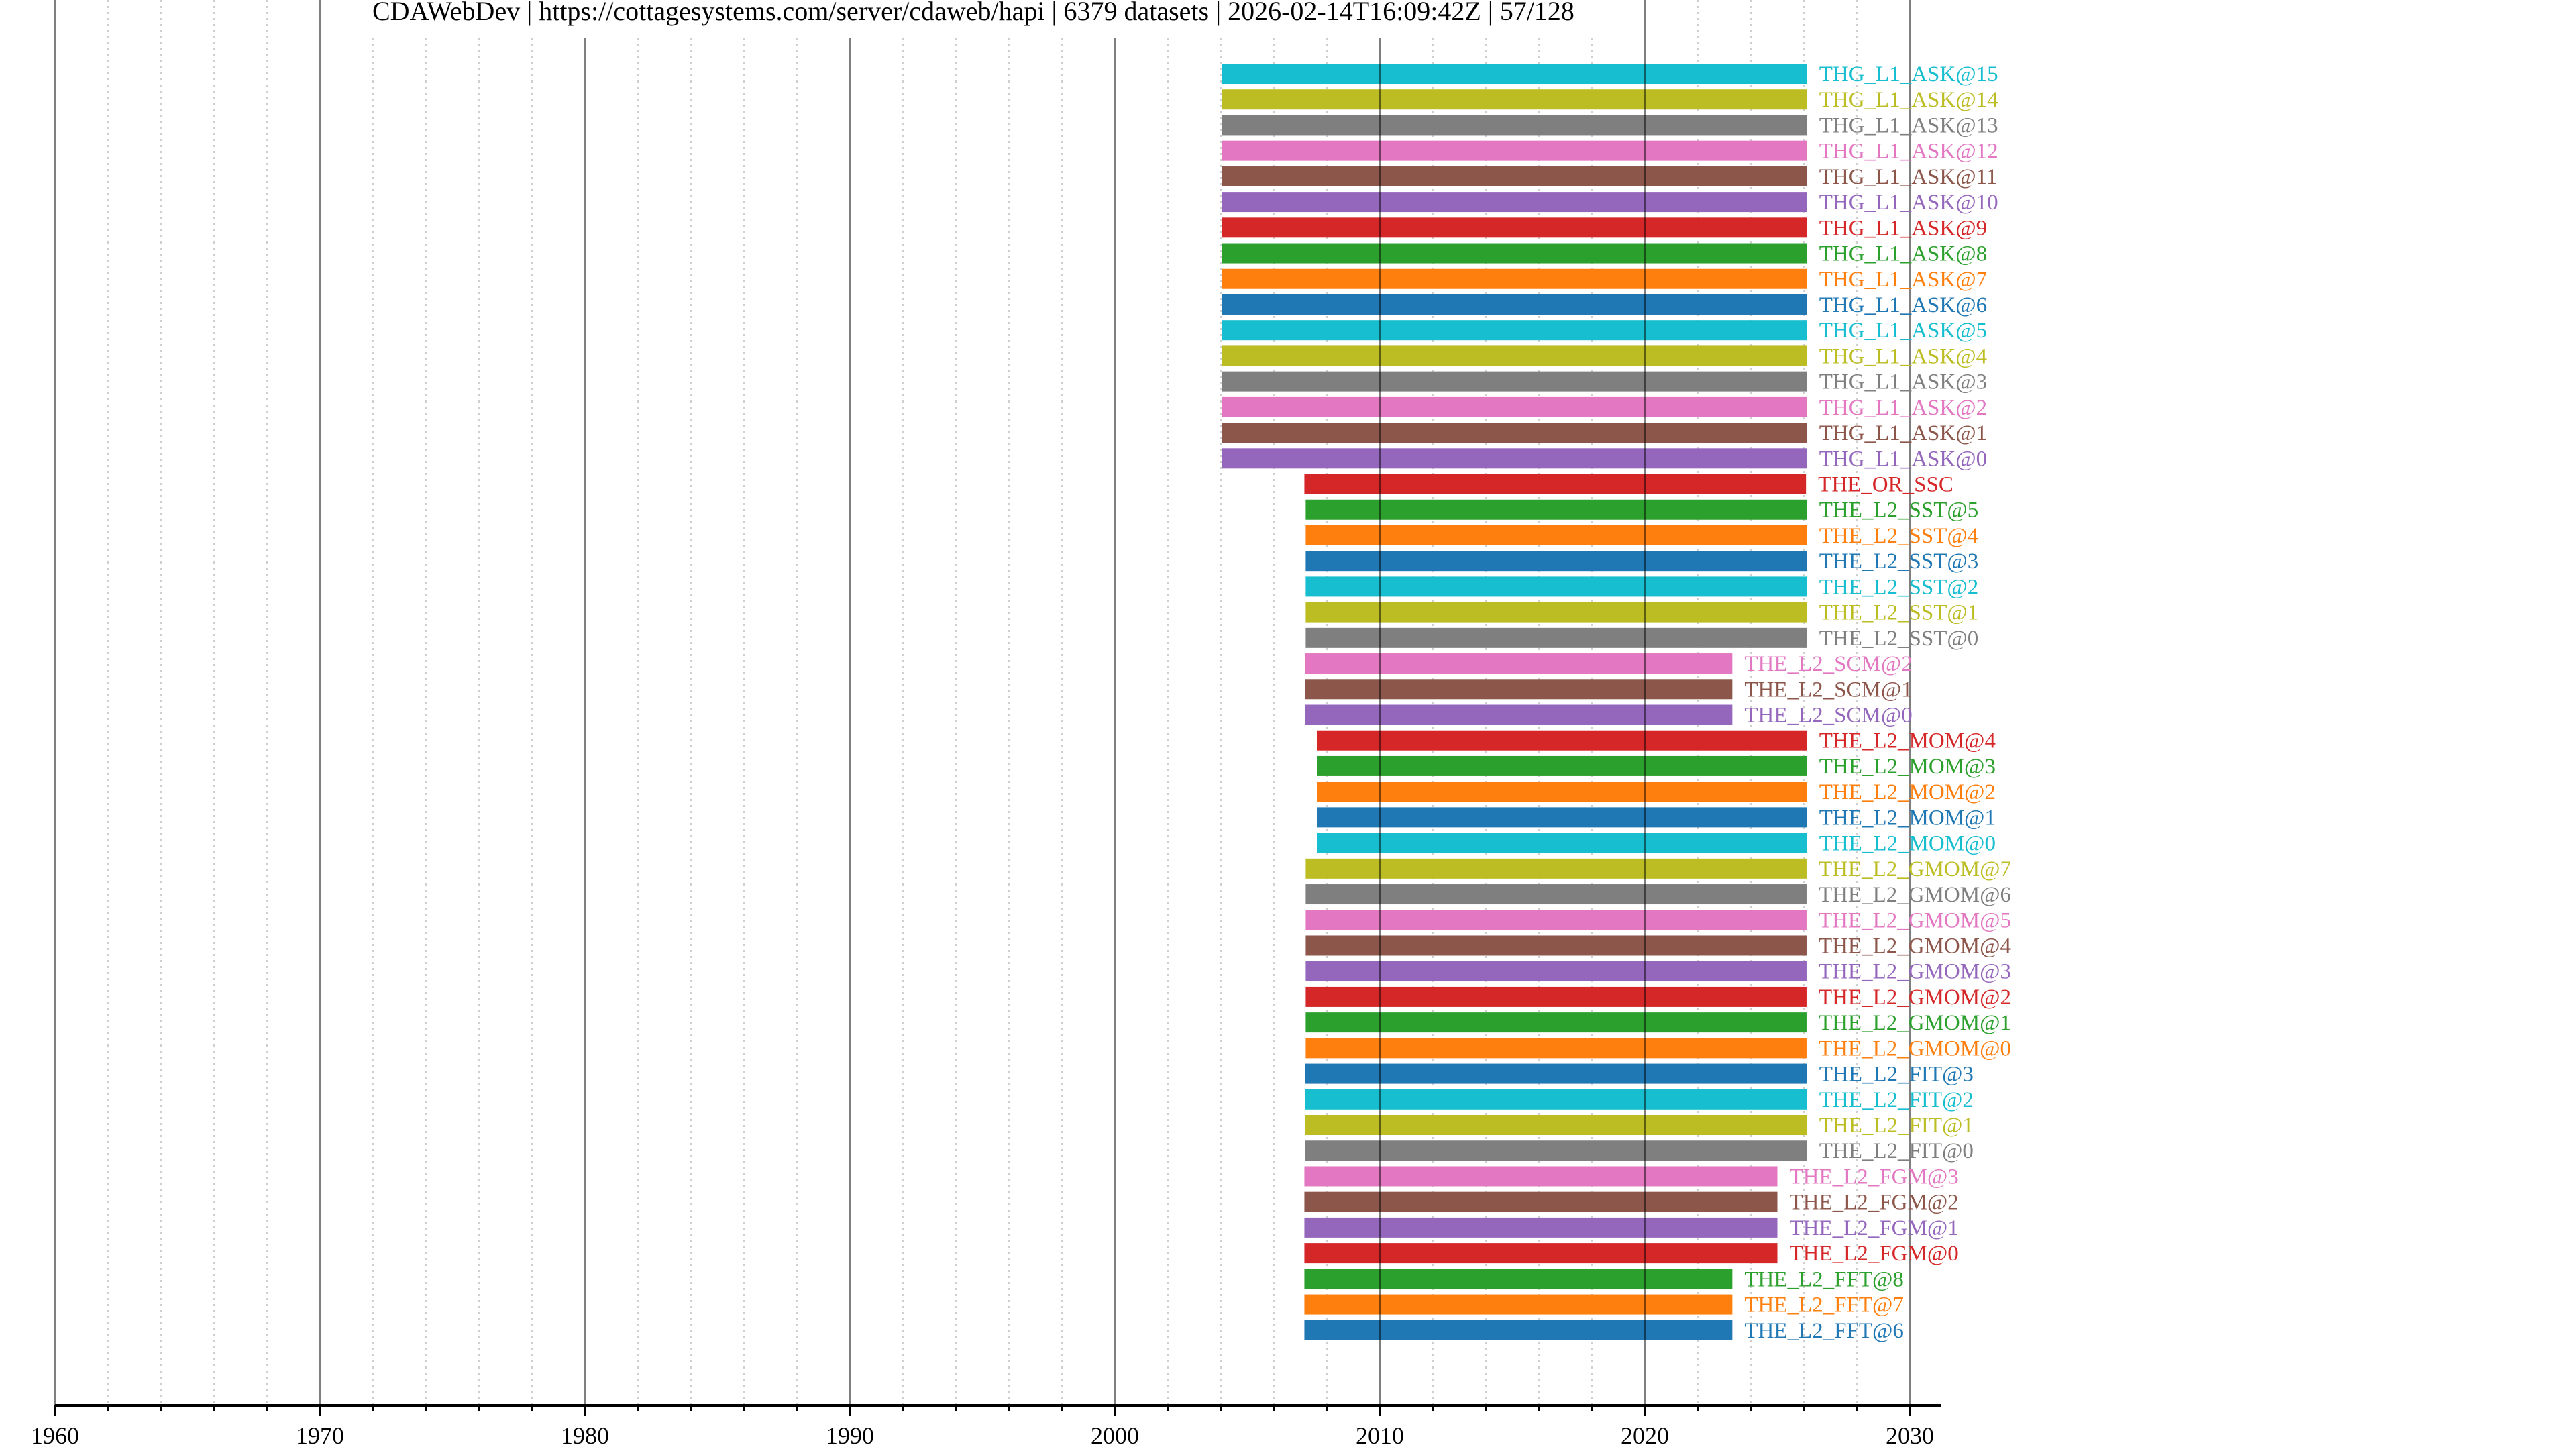 The image size is (2576, 1449). I want to click on bar-label: THG_L1_ASK@7, so click(1903, 280).